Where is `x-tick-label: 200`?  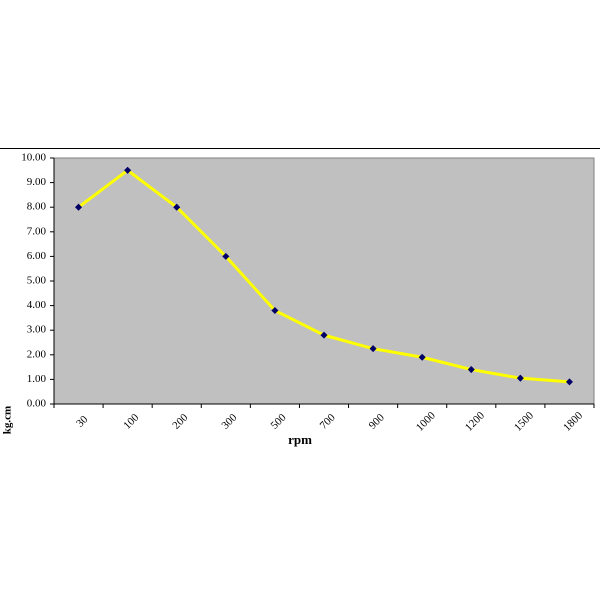 x-tick-label: 200 is located at coordinates (180, 421).